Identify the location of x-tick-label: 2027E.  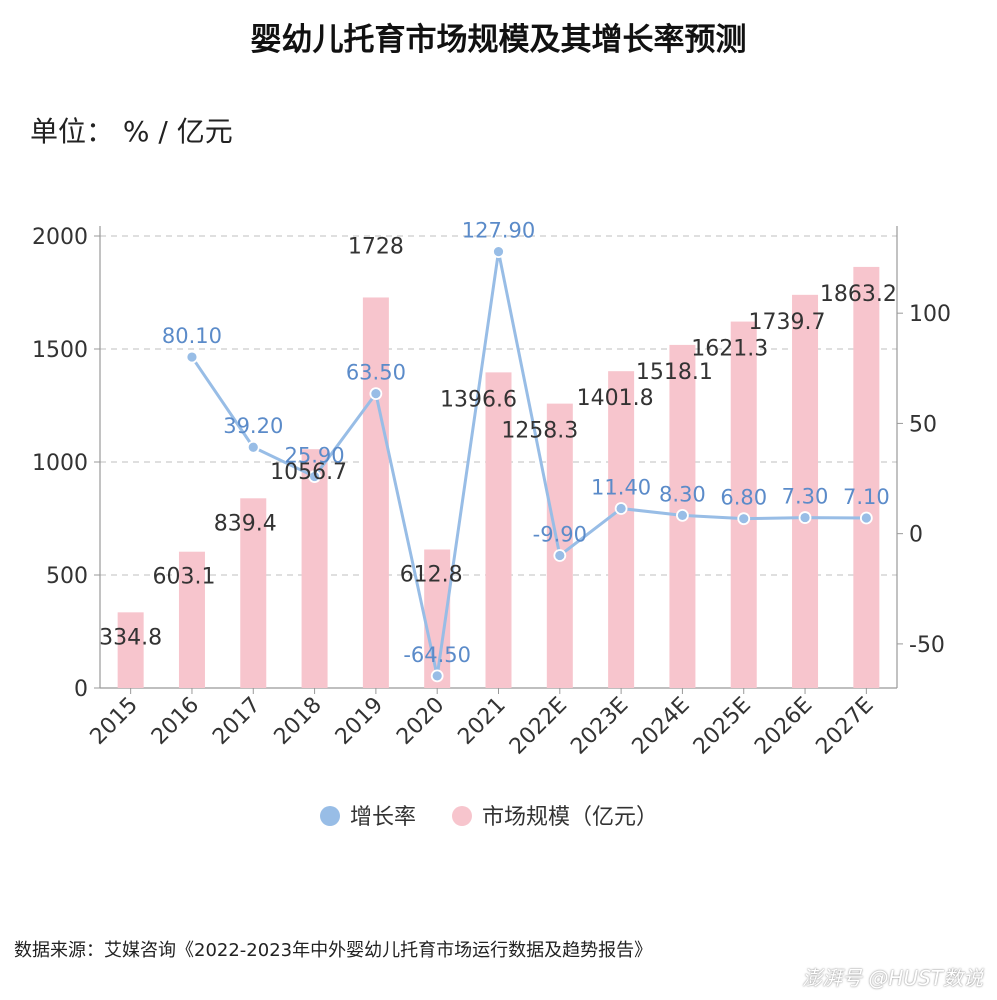
(844, 726).